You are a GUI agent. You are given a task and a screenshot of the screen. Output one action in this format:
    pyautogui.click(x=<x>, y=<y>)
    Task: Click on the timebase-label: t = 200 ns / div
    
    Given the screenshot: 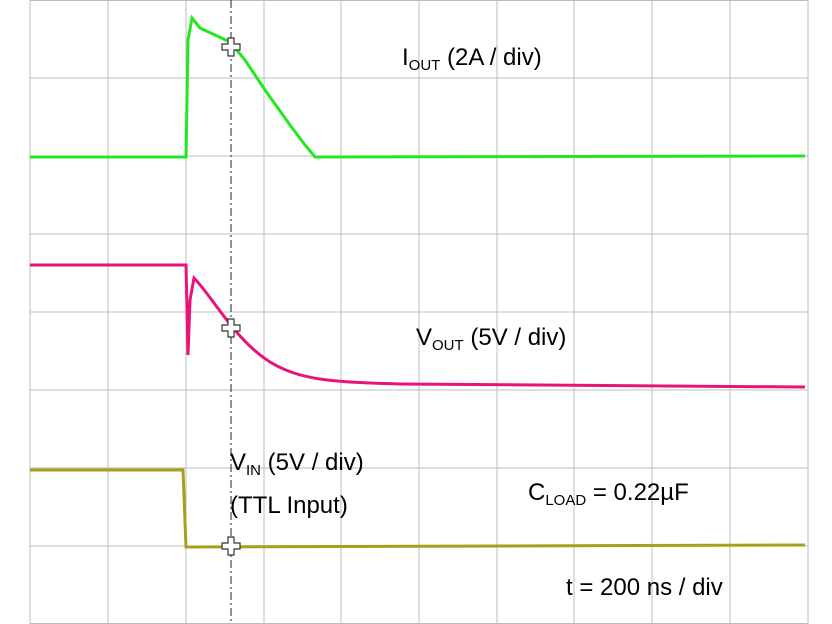 What is the action you would take?
    pyautogui.click(x=644, y=587)
    